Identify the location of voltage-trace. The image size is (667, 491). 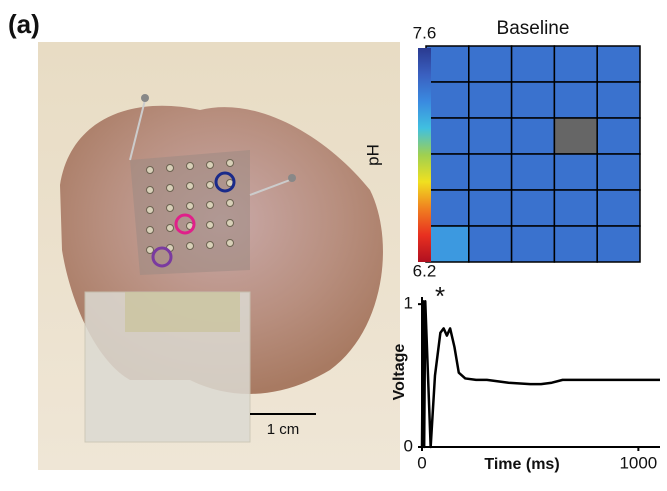
(540, 374).